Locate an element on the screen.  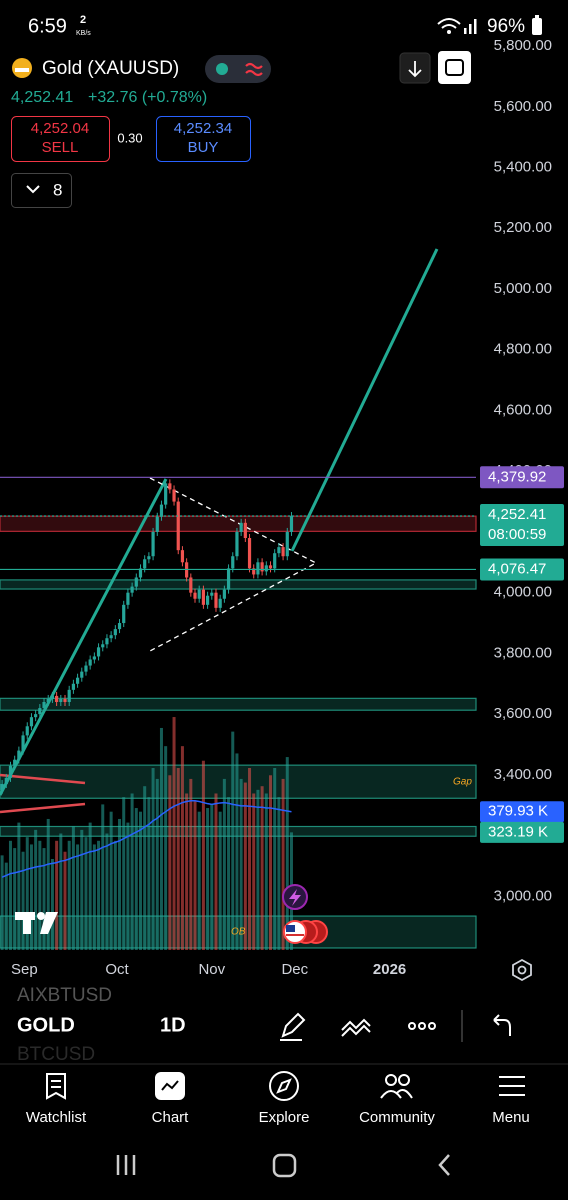
y-tick-label: 3,000.00 is located at coordinates (523, 895).